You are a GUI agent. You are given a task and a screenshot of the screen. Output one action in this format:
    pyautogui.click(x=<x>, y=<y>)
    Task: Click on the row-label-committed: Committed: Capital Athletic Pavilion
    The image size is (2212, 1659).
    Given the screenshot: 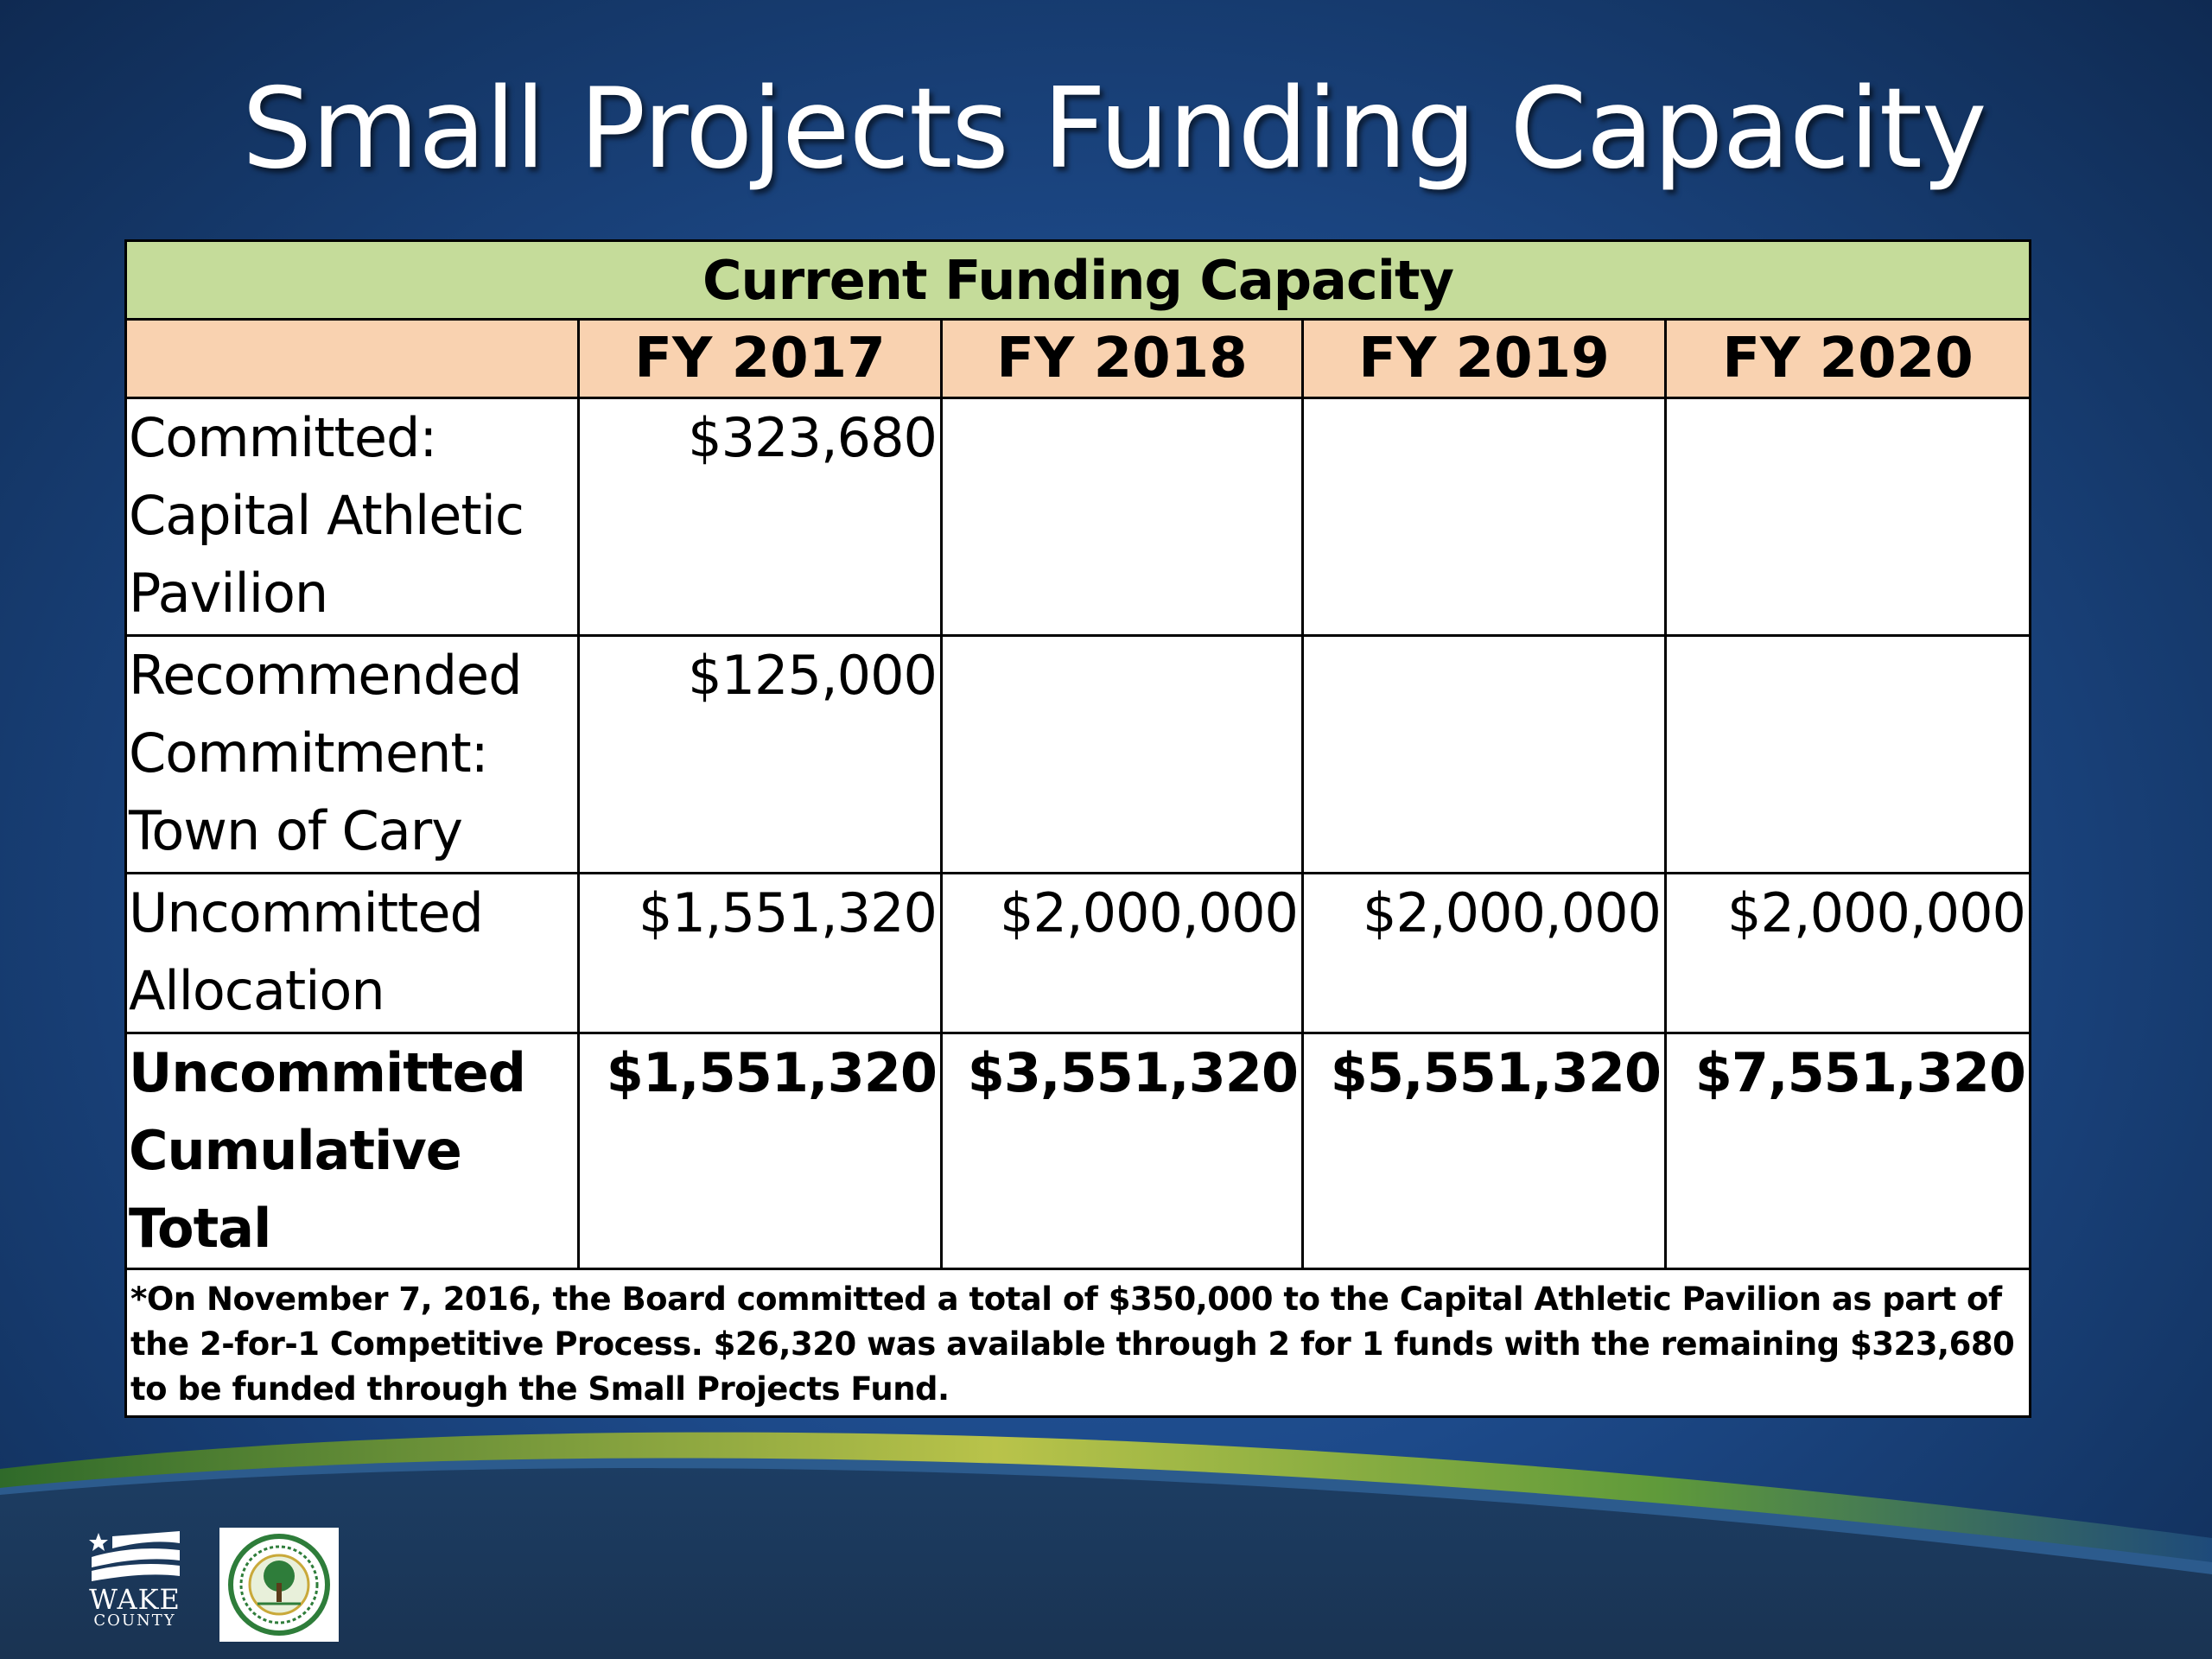 What is the action you would take?
    pyautogui.click(x=352, y=517)
    